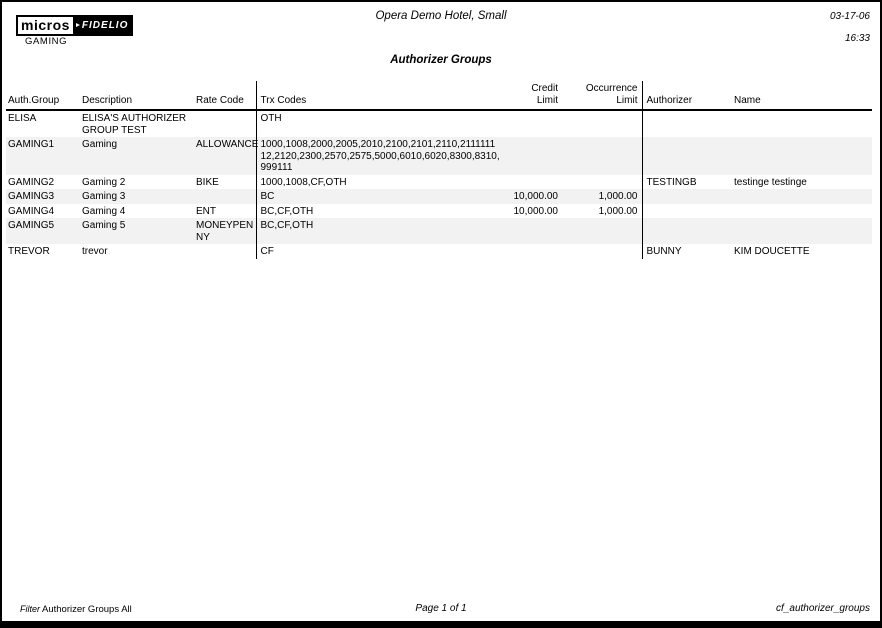 This screenshot has width=882, height=628. I want to click on cell-auth-group: GAMING4, so click(31, 211).